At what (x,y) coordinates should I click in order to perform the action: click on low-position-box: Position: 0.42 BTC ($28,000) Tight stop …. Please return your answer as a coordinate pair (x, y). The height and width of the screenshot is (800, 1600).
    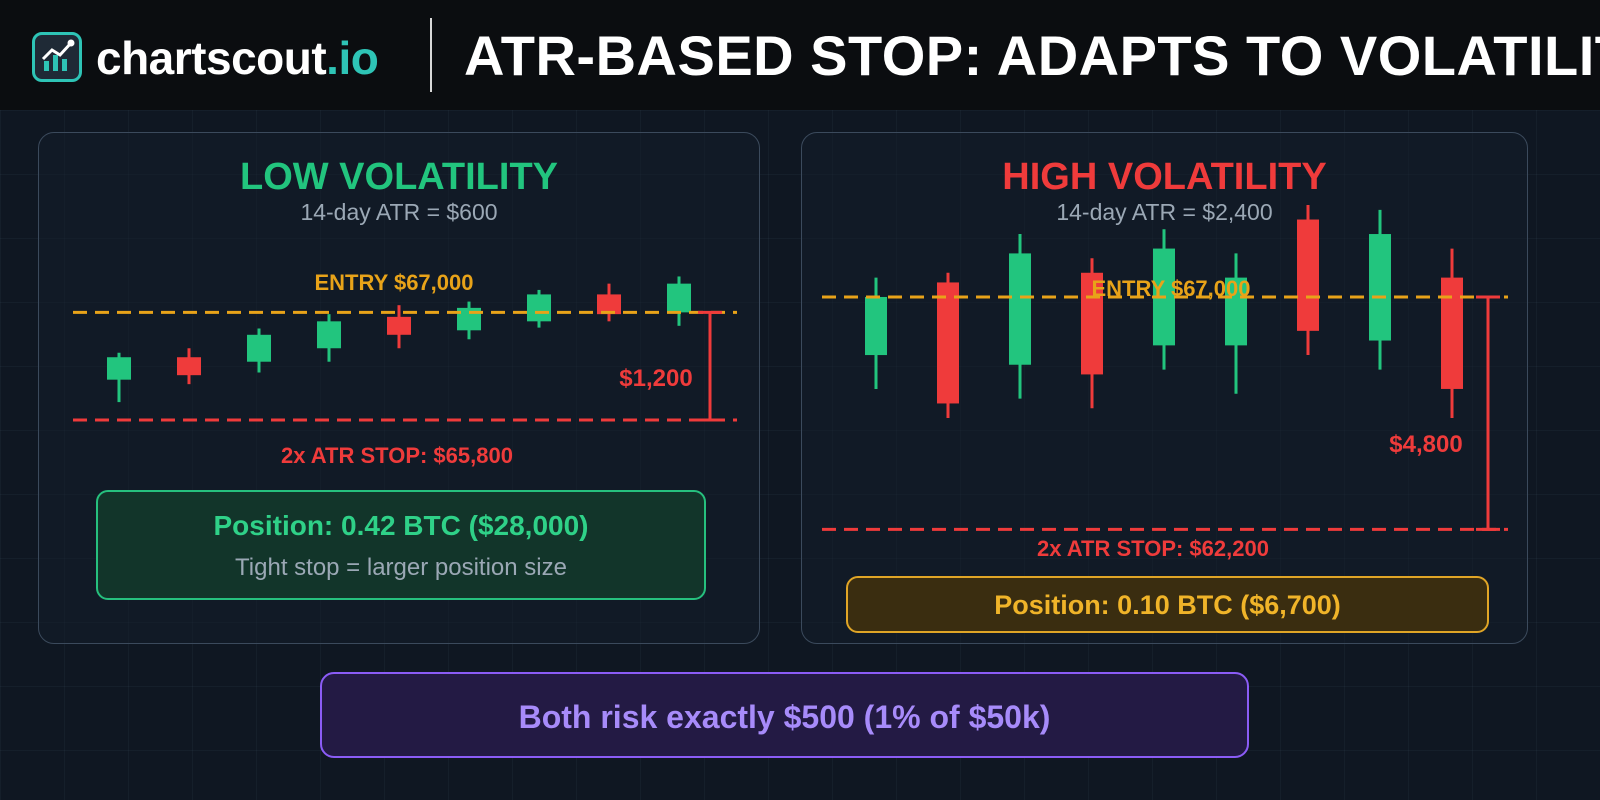
    Looking at the image, I should click on (401, 545).